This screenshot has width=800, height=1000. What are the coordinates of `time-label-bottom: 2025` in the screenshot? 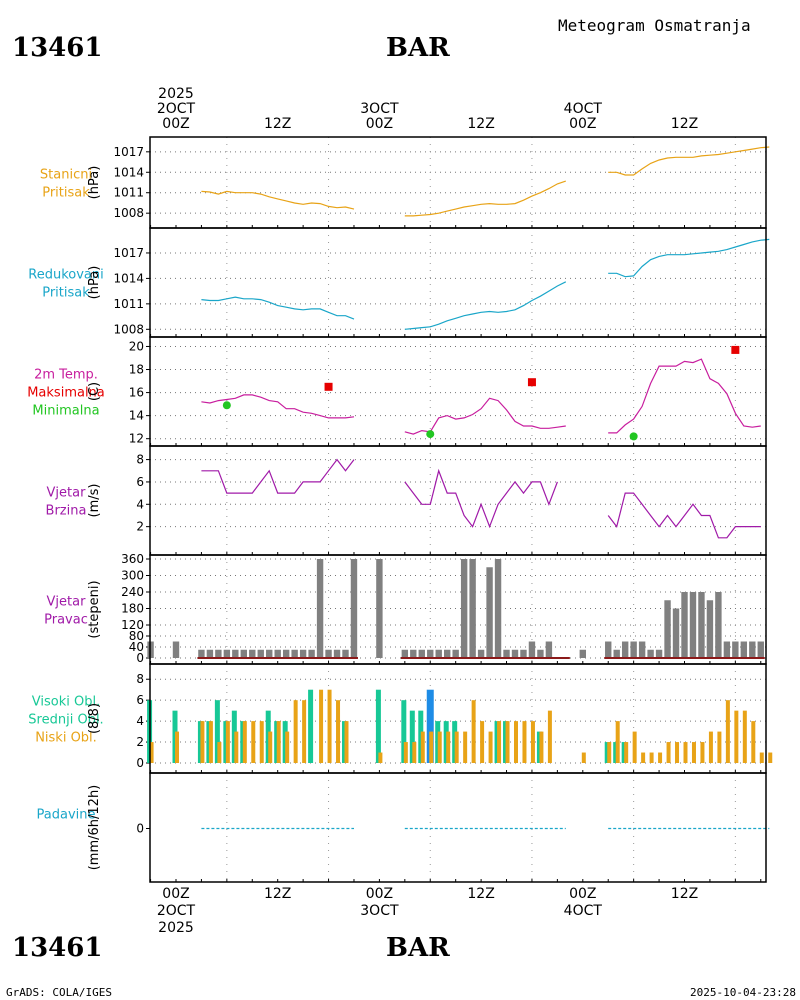 It's located at (176, 928).